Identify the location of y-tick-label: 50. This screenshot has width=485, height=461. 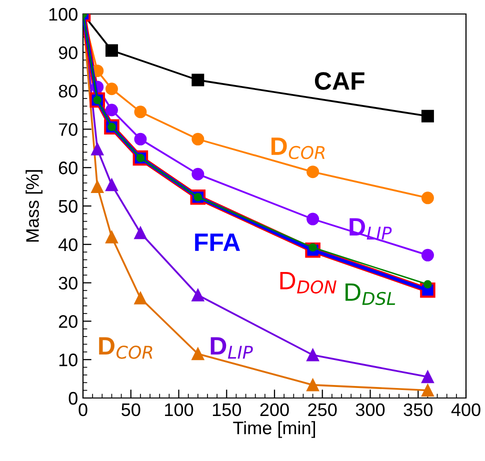
(68, 206).